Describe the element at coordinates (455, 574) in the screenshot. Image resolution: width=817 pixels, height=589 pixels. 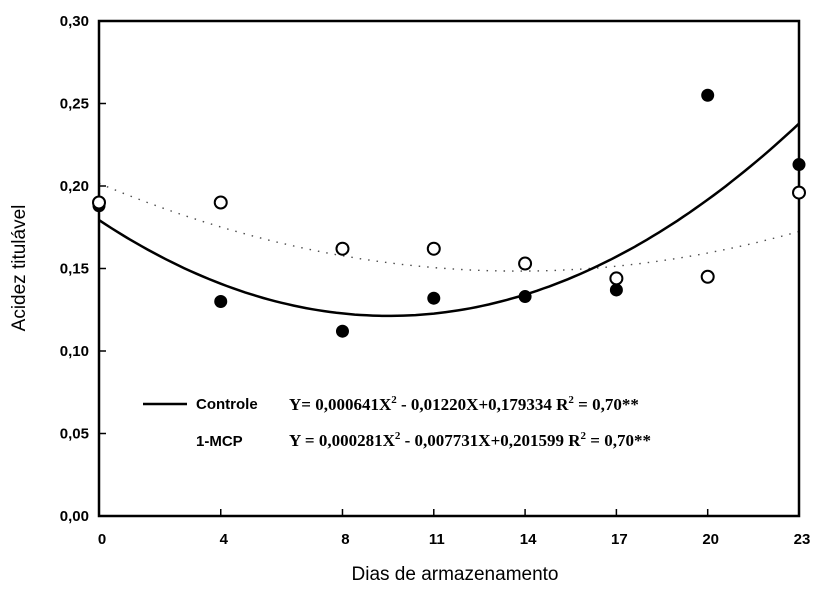
I see `x-axis-title: Dias de armazenamento` at that location.